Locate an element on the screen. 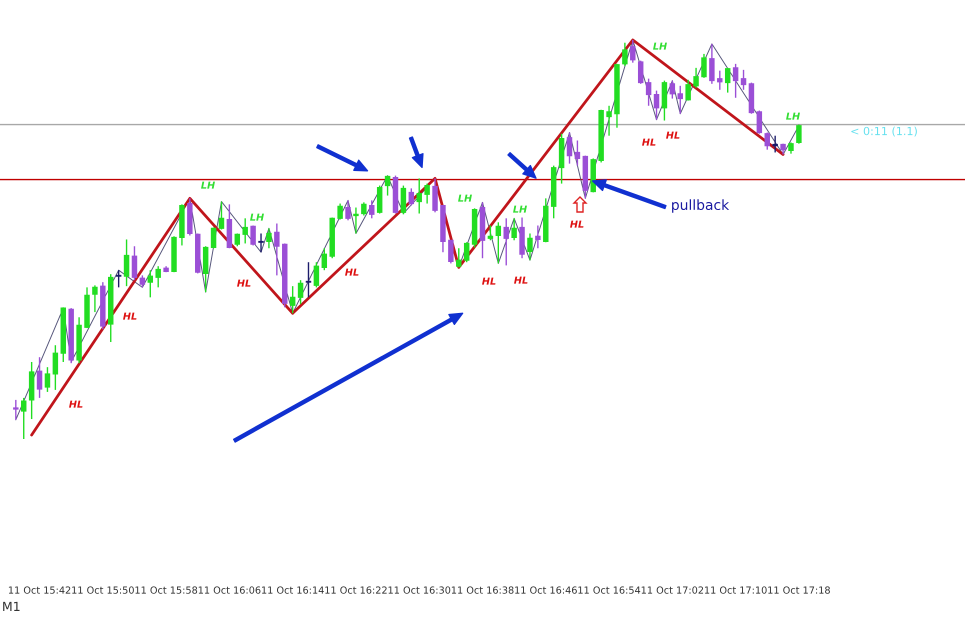 The image size is (965, 621). x-tick-label: 11 Oct 16:38 is located at coordinates (483, 590).